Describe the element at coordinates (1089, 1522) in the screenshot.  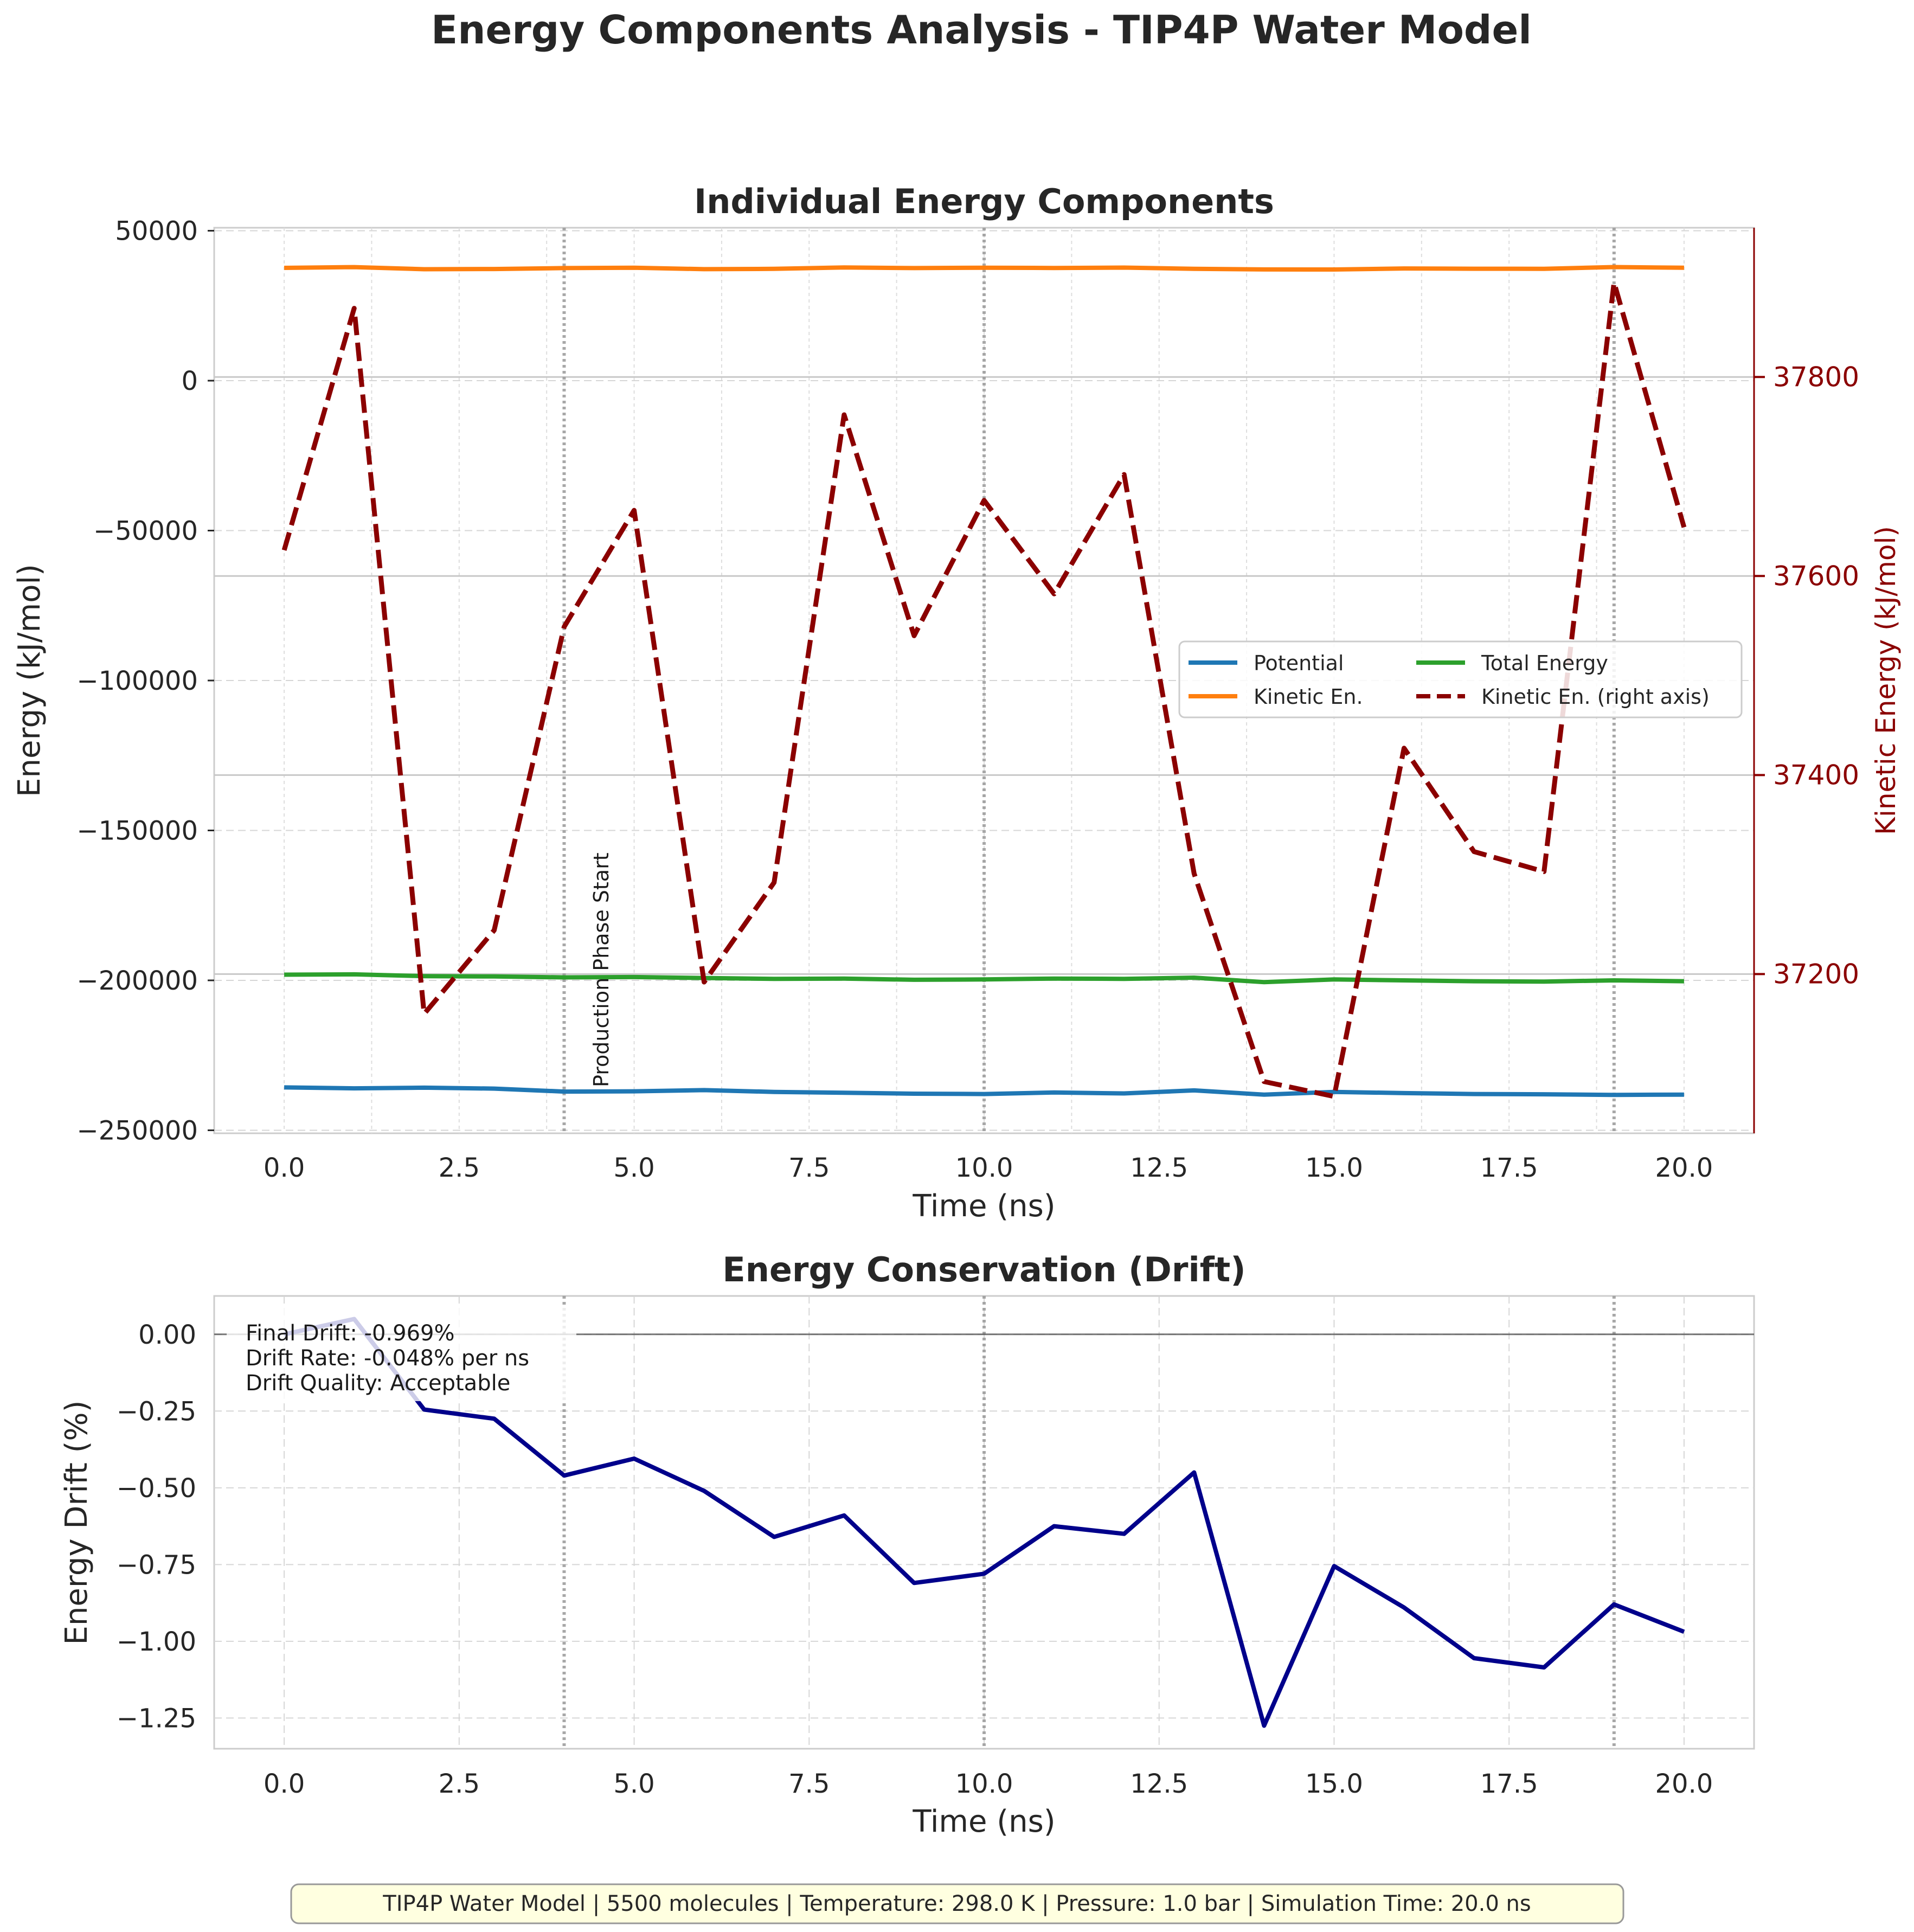
I see `phase-markers-bottom` at that location.